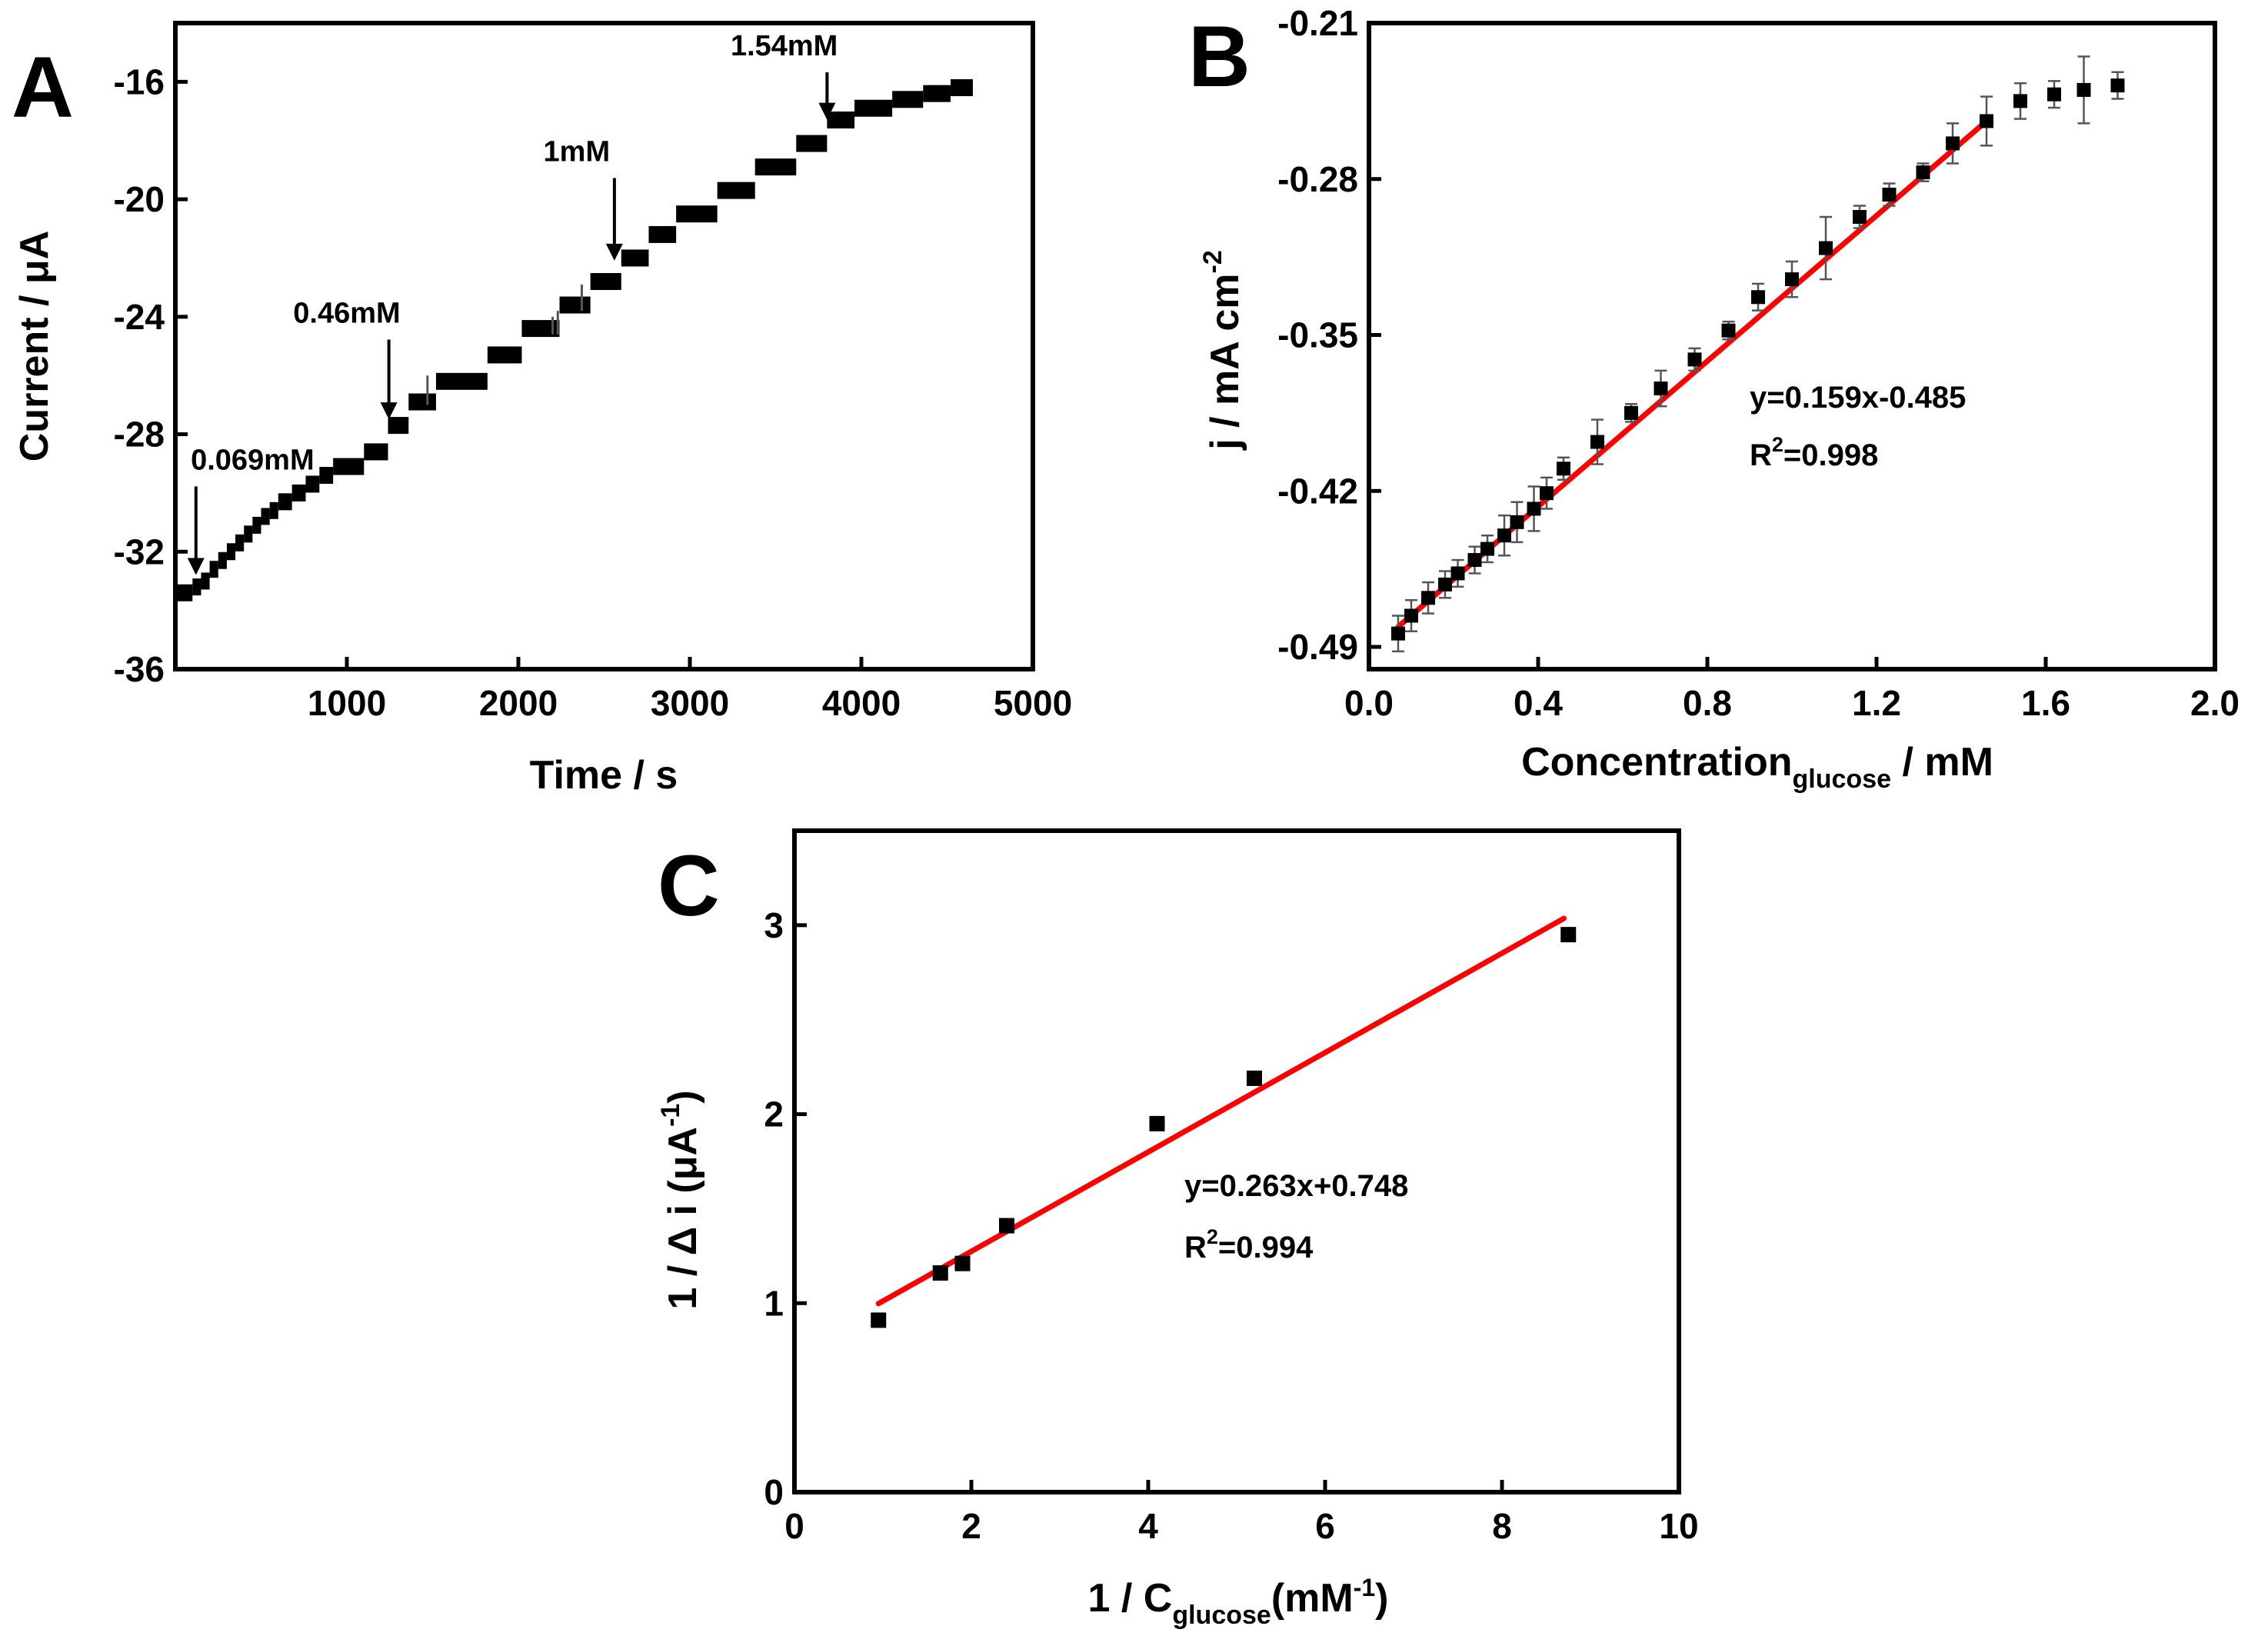 Image resolution: width=2268 pixels, height=1646 pixels. Describe the element at coordinates (971, 1526) in the screenshot. I see `x-tick-label-c-1: 2` at that location.